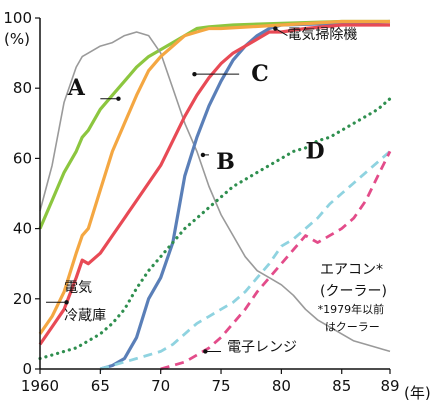 The height and width of the screenshot is (405, 446). What do you see at coordinates (260, 74) in the screenshot?
I see `annotation-label: C` at bounding box center [260, 74].